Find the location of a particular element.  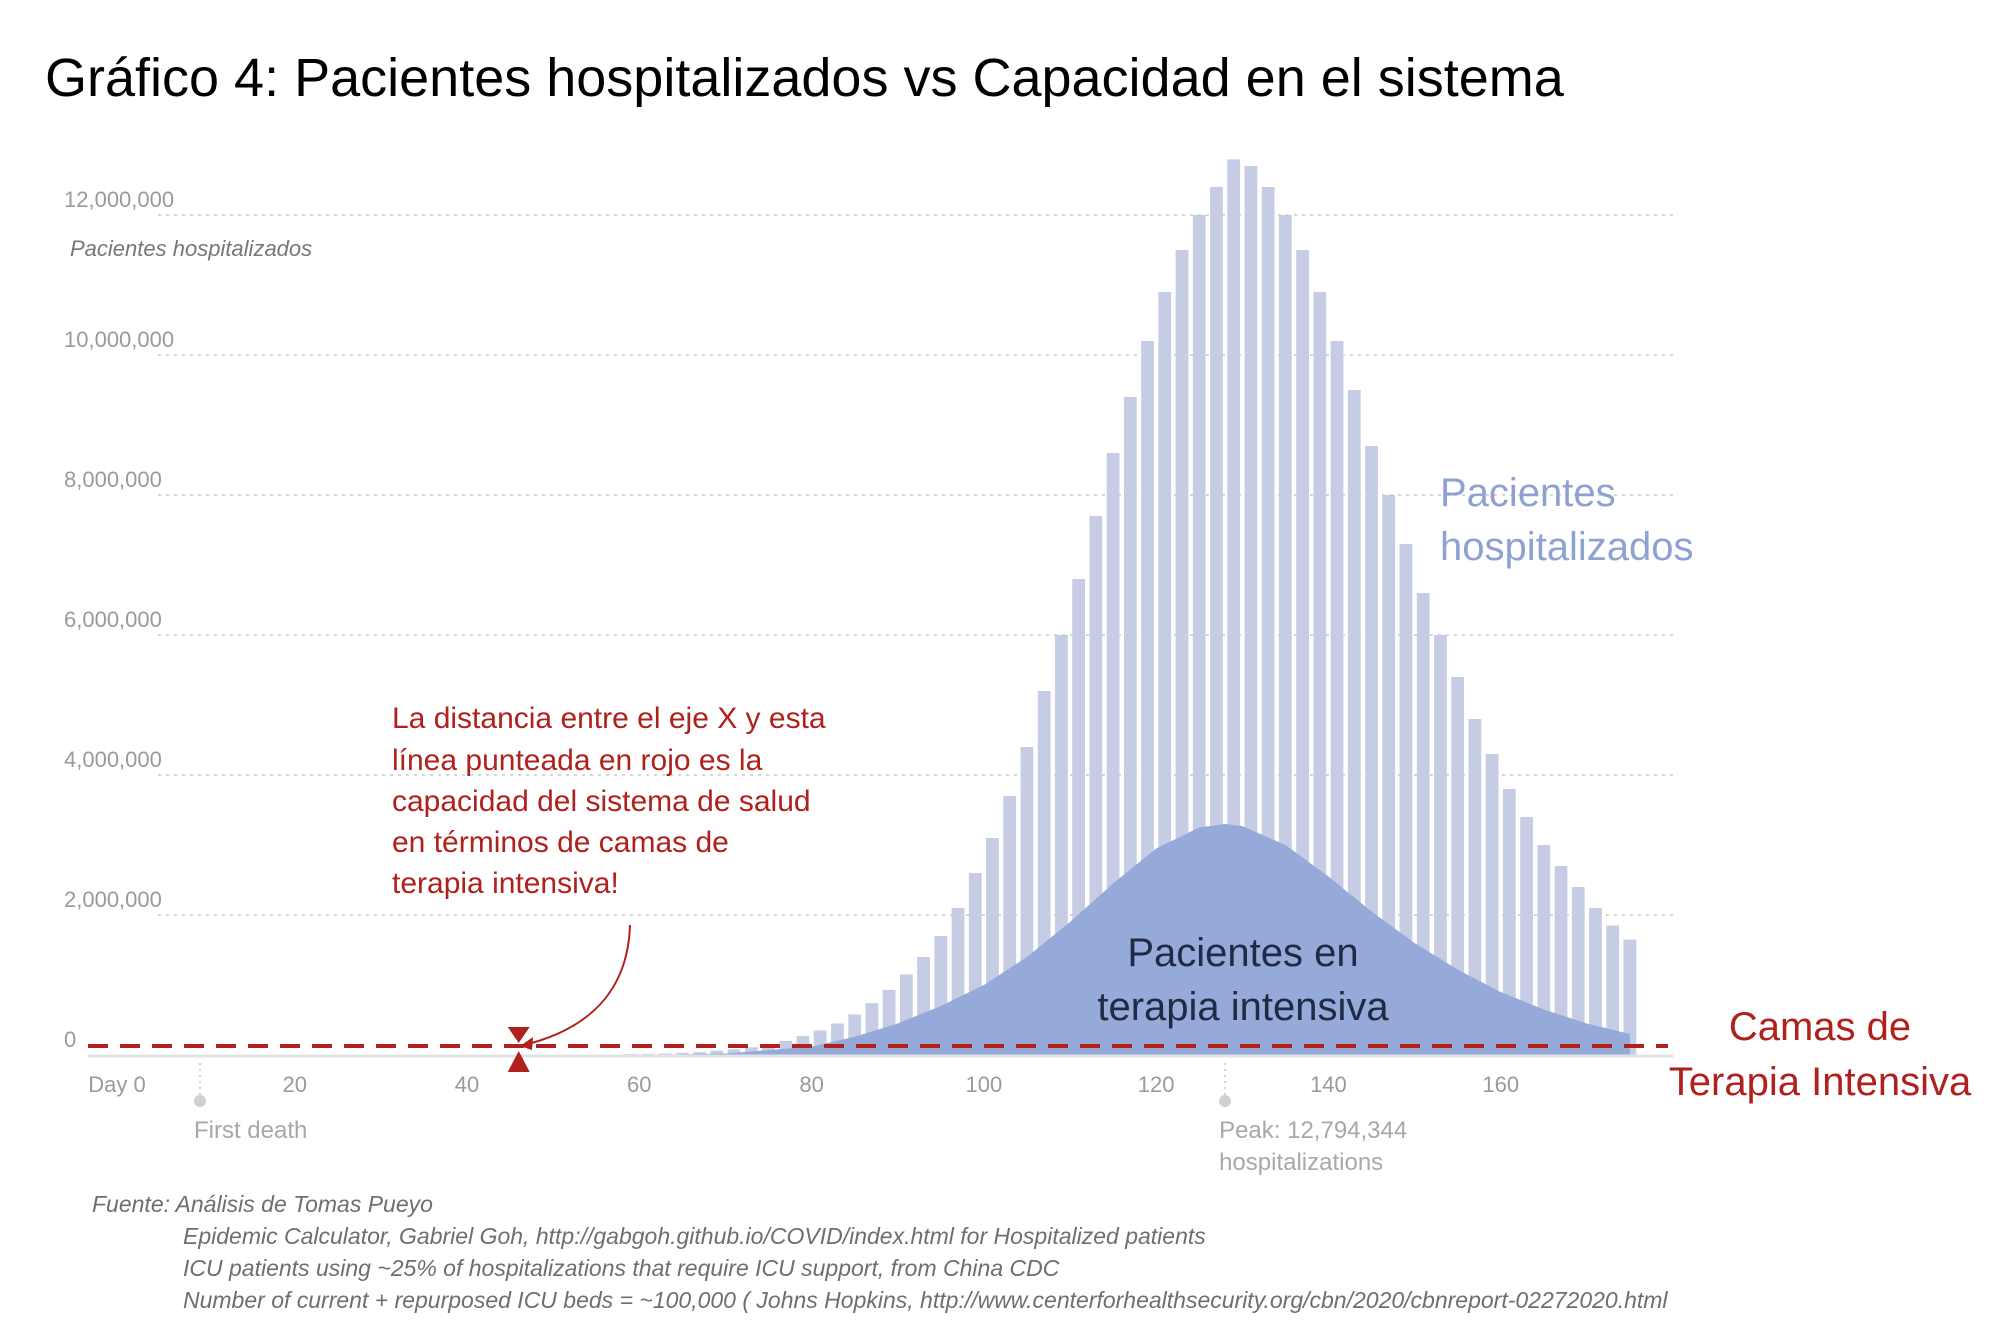

marker-label: First death is located at coordinates (250, 1130).